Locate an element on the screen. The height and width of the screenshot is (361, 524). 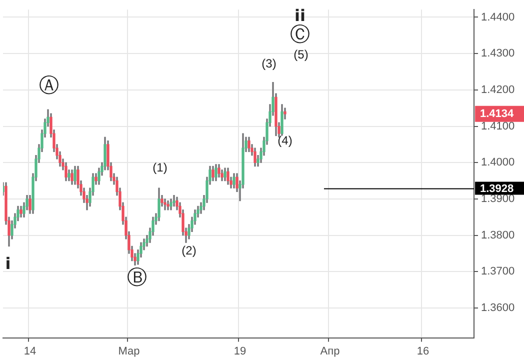
text: 1.4134 is located at coordinates (497, 114).